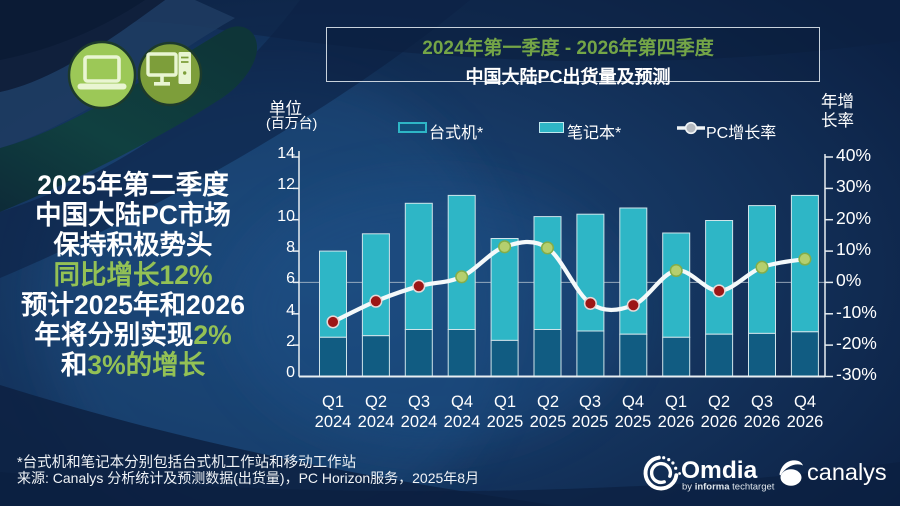  Describe the element at coordinates (847, 472) in the screenshot. I see `svg-text: canalys` at that location.